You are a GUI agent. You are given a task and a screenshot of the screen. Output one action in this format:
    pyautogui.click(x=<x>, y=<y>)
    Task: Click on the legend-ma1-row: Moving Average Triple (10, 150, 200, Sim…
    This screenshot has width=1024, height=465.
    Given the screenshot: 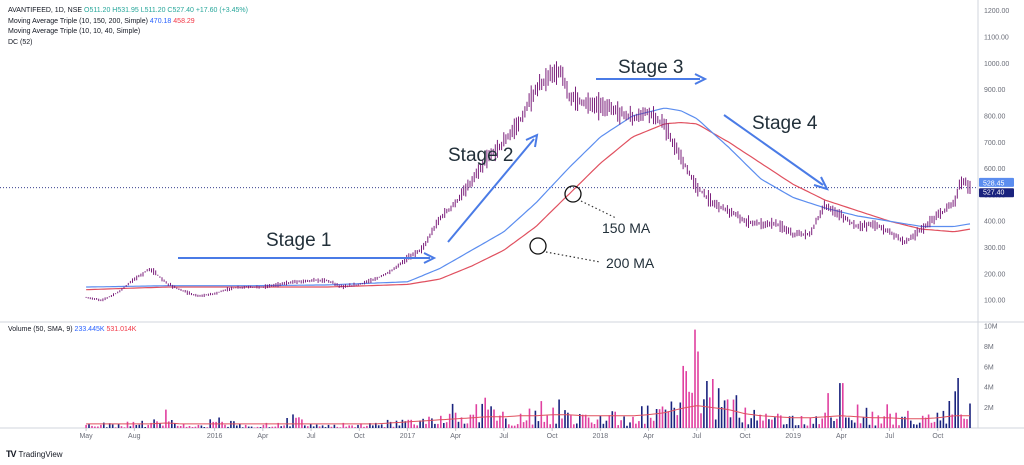 What is the action you would take?
    pyautogui.click(x=128, y=22)
    